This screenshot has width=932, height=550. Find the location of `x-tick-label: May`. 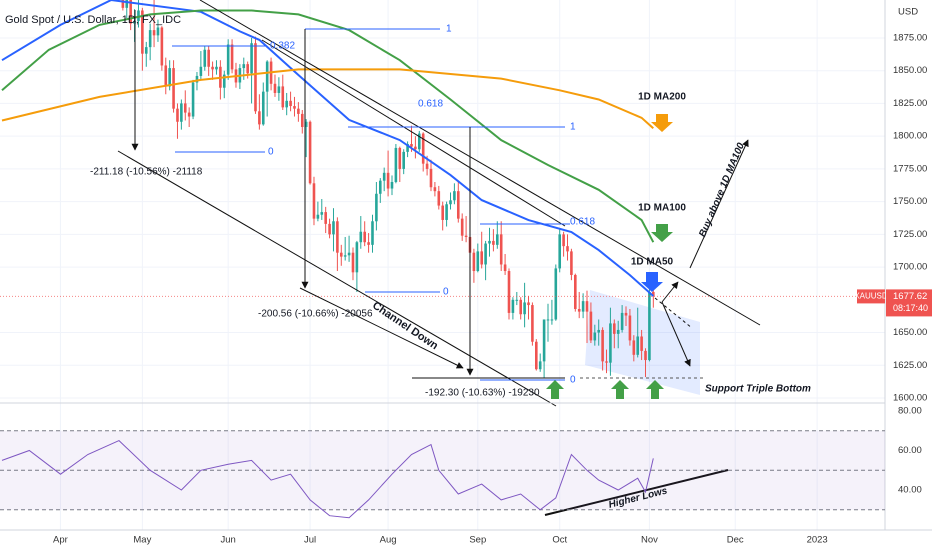

x-tick-label: May is located at coordinates (142, 540).